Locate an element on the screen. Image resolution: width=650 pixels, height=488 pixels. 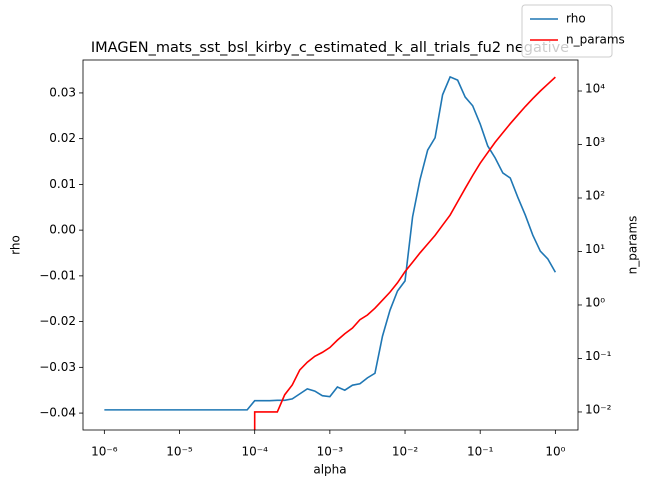
y2-tick-label: 10⁻² is located at coordinates (598, 409).